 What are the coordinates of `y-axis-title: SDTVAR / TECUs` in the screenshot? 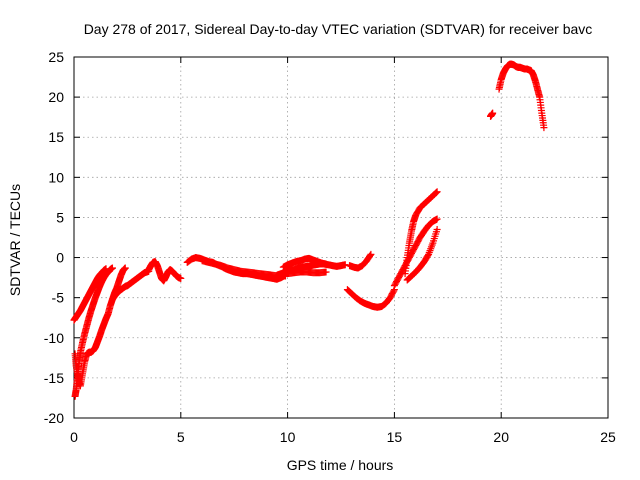 It's located at (15, 240).